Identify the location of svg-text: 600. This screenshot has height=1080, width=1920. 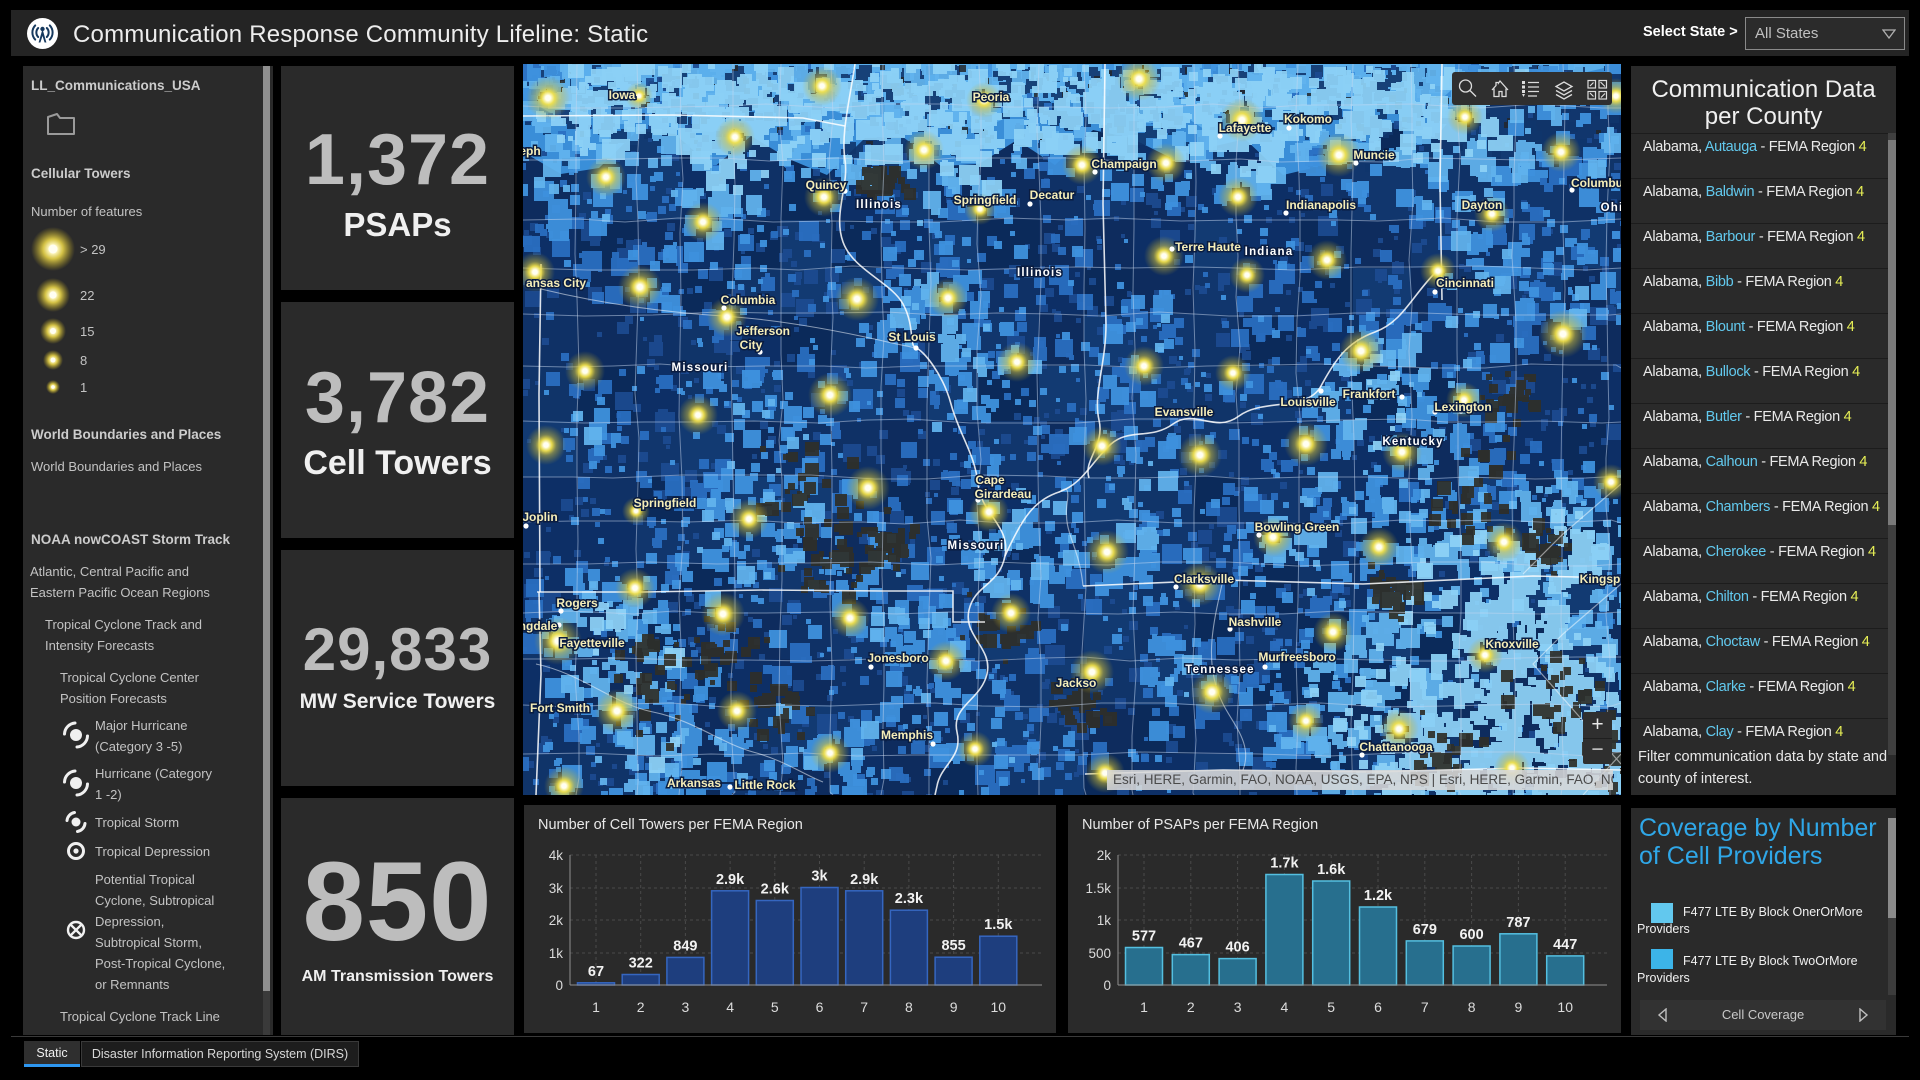
(1471, 935).